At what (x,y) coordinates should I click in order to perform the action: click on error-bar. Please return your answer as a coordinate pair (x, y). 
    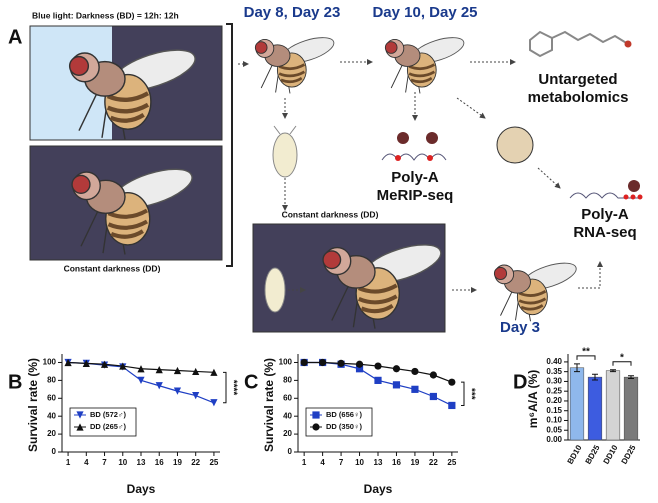
    Looking at the image, I should click on (595, 377).